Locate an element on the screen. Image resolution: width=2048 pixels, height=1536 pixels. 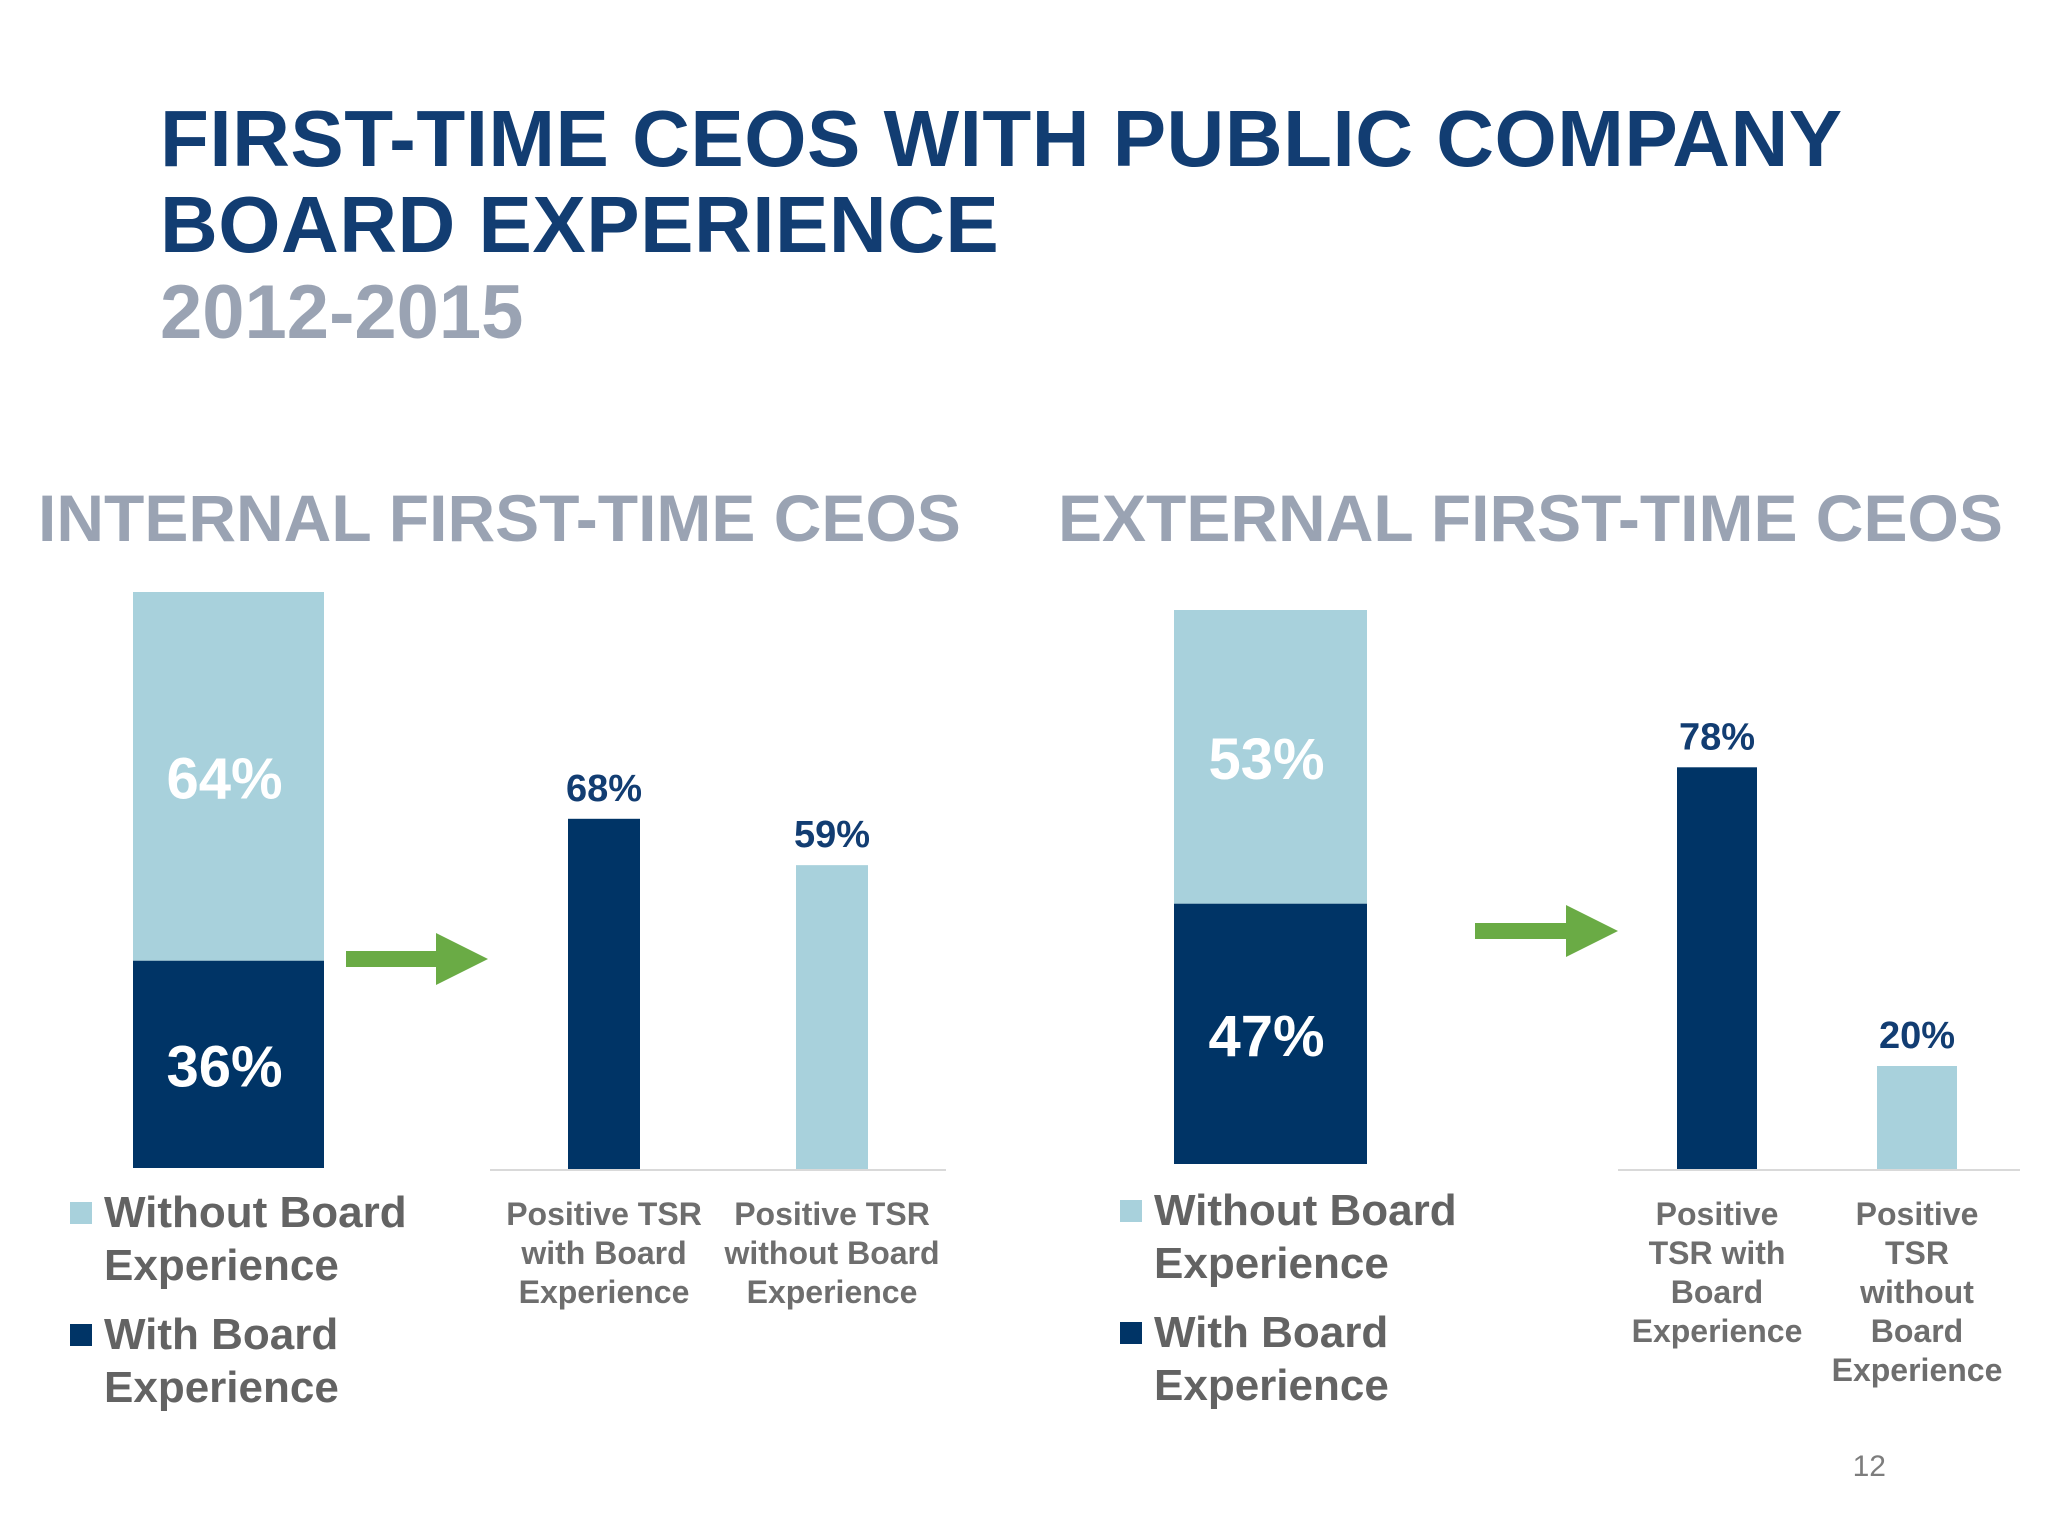
external-tsr-value-label-0: 78% is located at coordinates (1717, 737).